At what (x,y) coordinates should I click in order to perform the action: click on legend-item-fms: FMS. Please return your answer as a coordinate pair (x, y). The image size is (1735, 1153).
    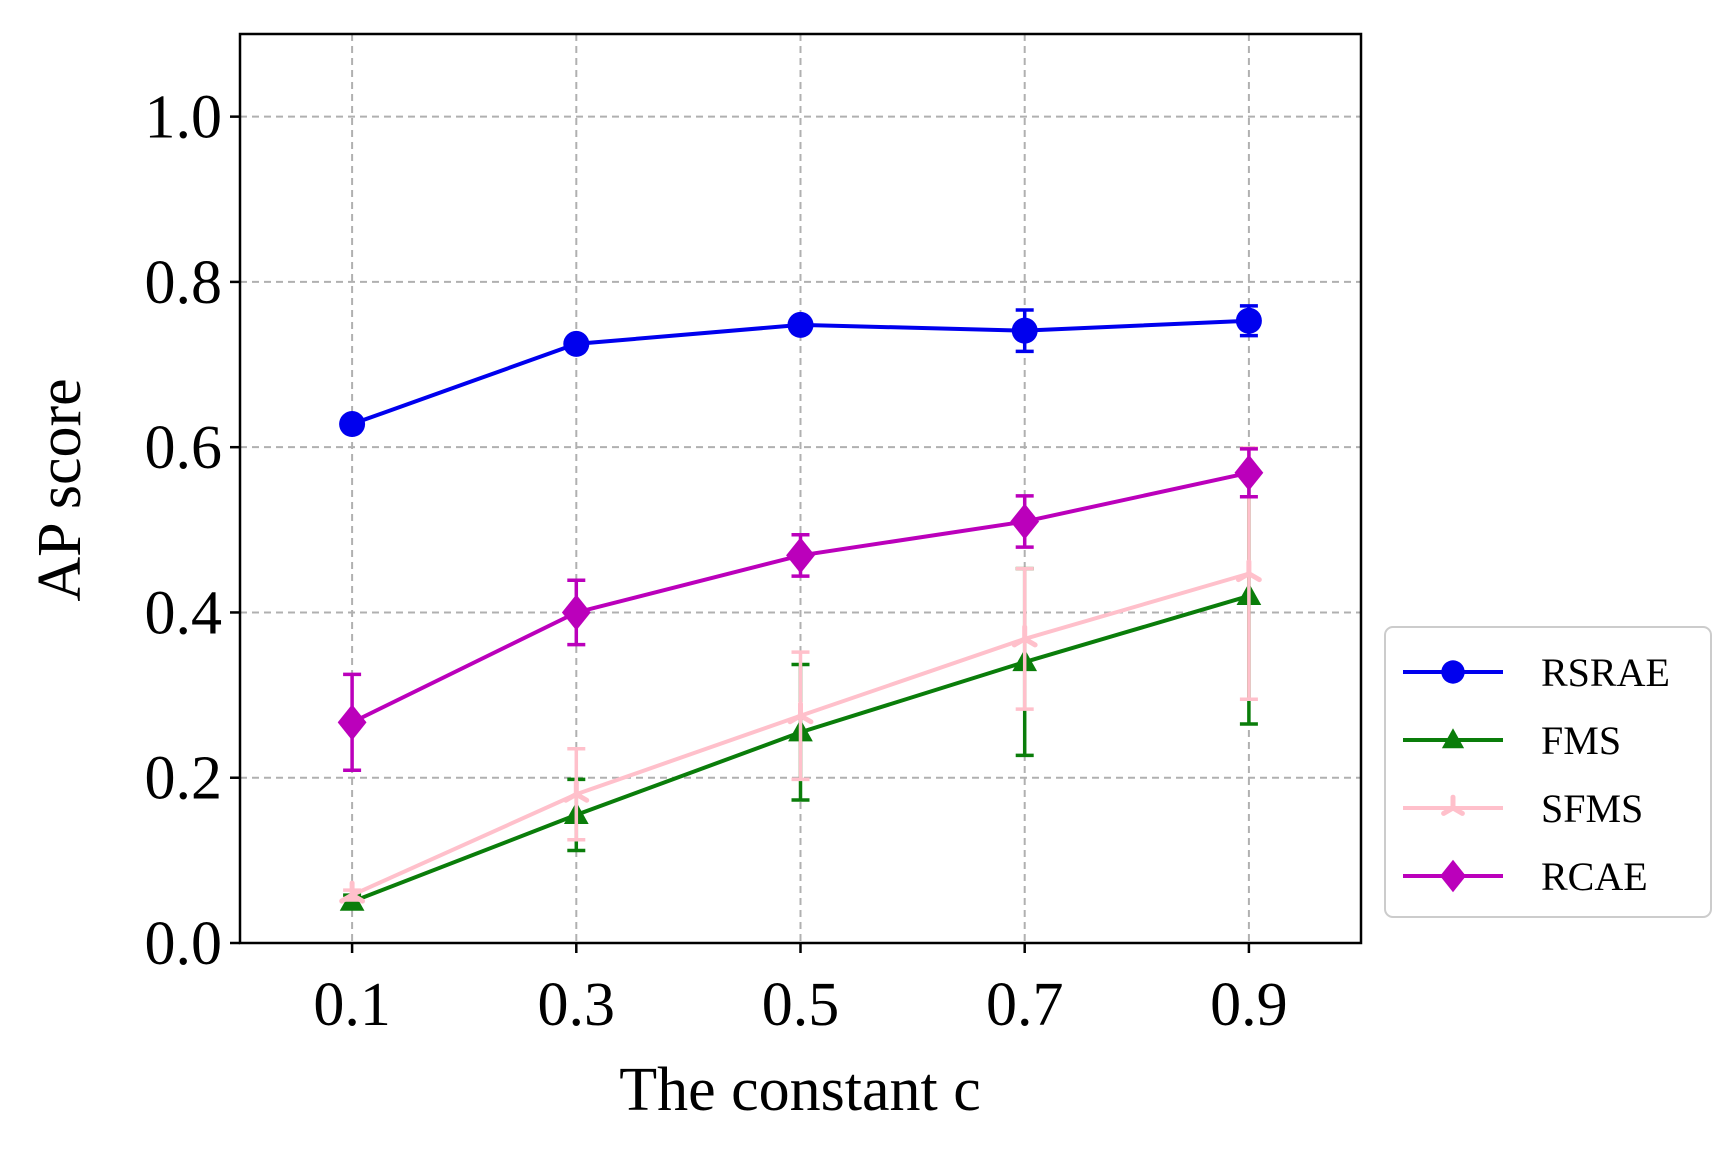
    Looking at the image, I should click on (1512, 740).